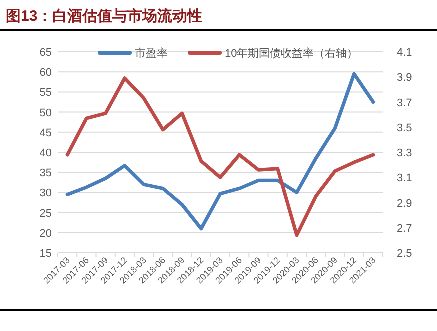  What do you see at coordinates (404, 53) in the screenshot?
I see `y2-tick-label: 4.1` at bounding box center [404, 53].